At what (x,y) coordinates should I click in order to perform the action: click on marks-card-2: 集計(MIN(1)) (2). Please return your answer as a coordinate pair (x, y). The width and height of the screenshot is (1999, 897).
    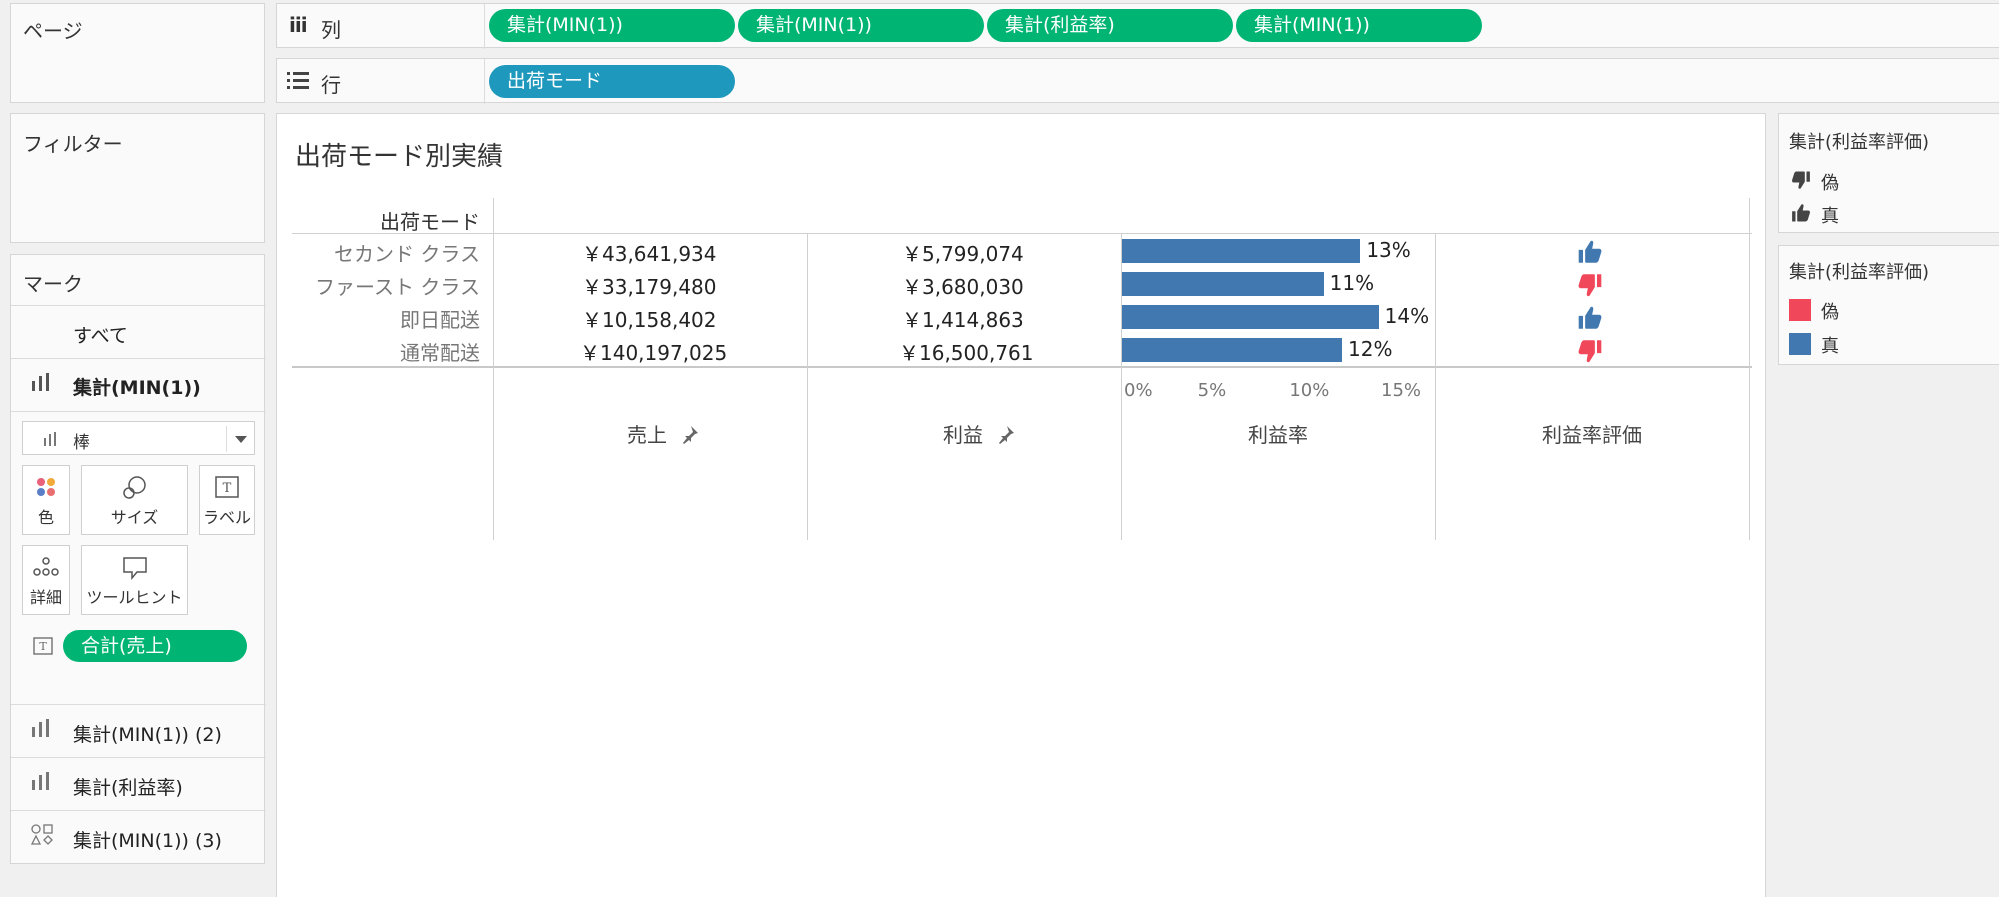
    Looking at the image, I should click on (137, 731).